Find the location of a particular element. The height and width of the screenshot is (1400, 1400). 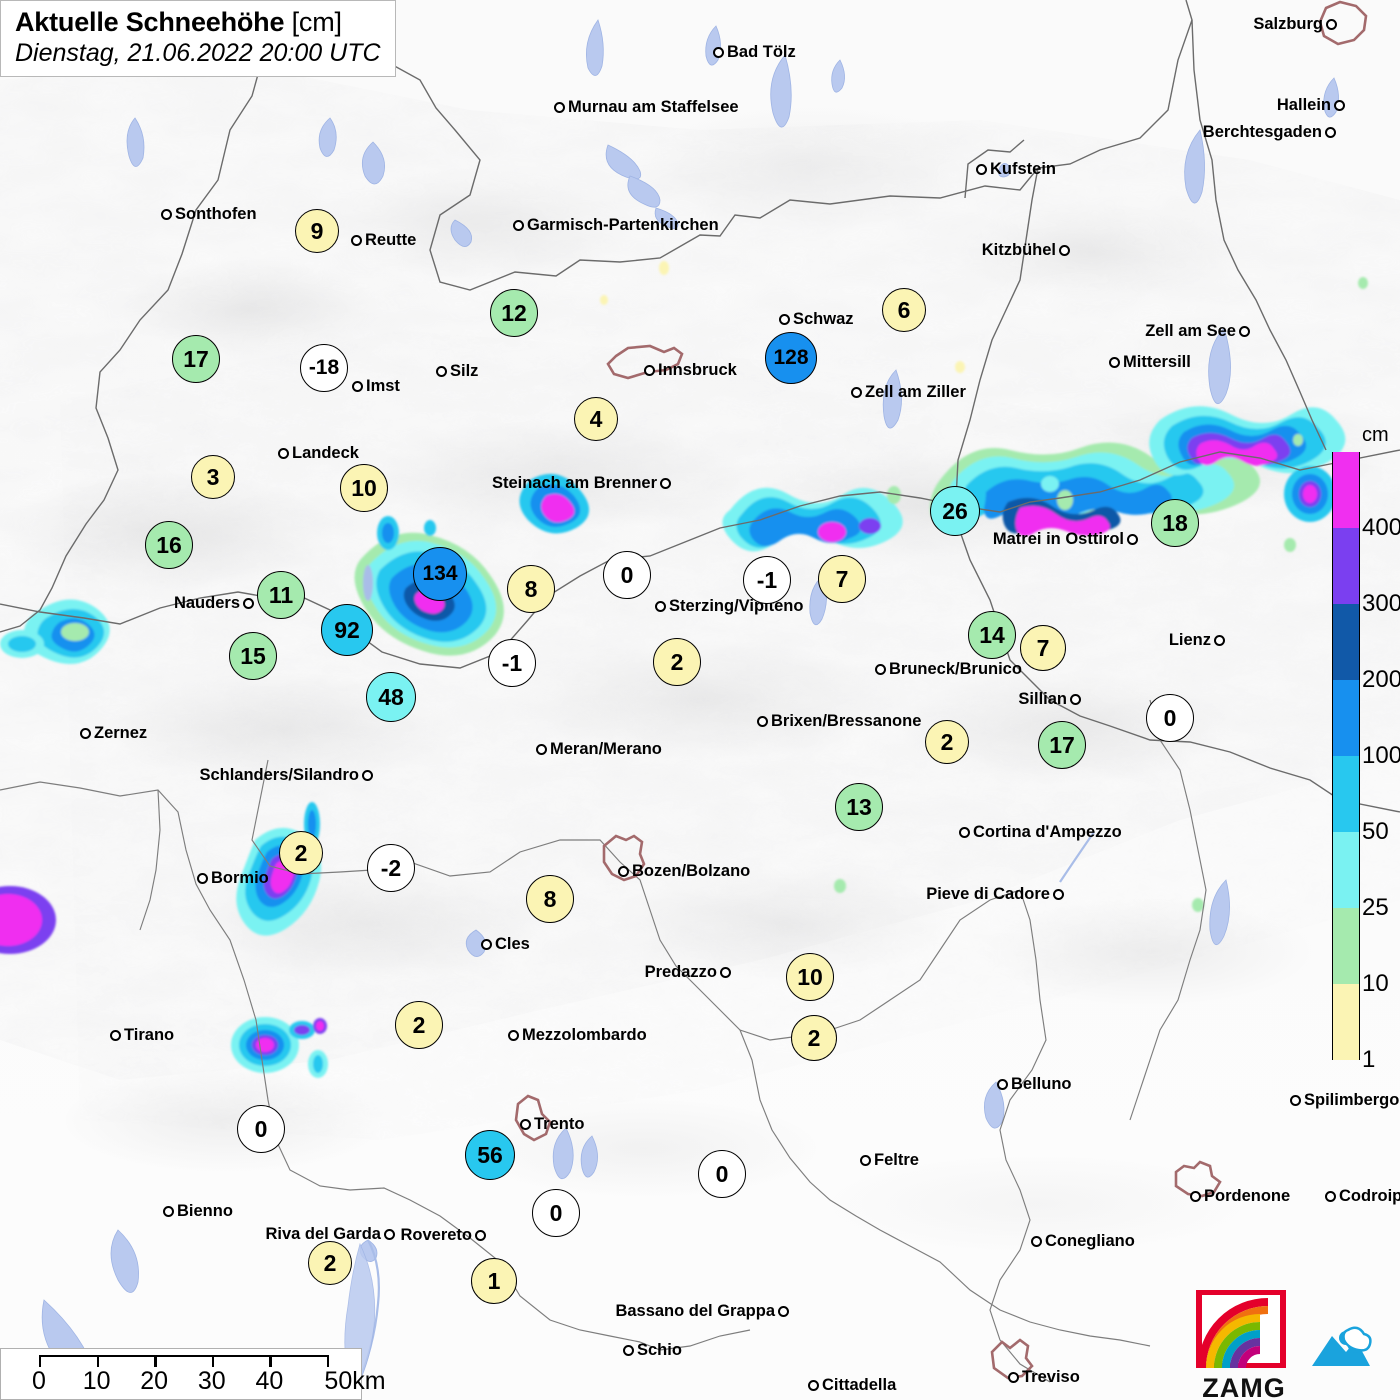

place-name-text: Meran/Merano is located at coordinates (606, 749).